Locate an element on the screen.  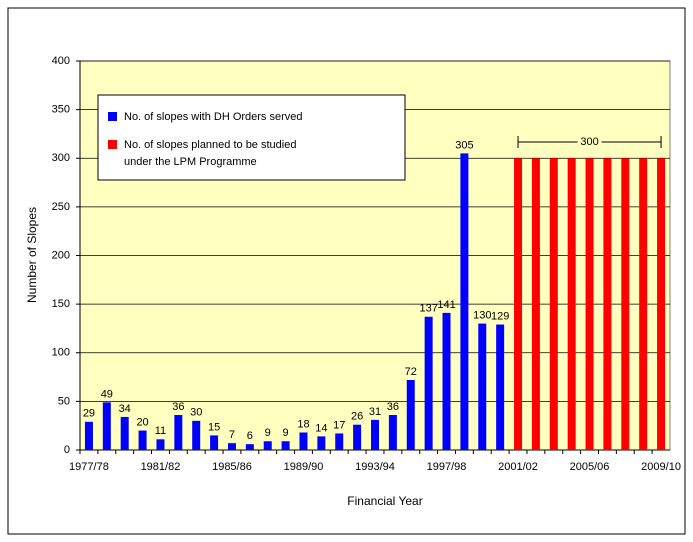
x-tick-label: 1977/78 is located at coordinates (89, 467).